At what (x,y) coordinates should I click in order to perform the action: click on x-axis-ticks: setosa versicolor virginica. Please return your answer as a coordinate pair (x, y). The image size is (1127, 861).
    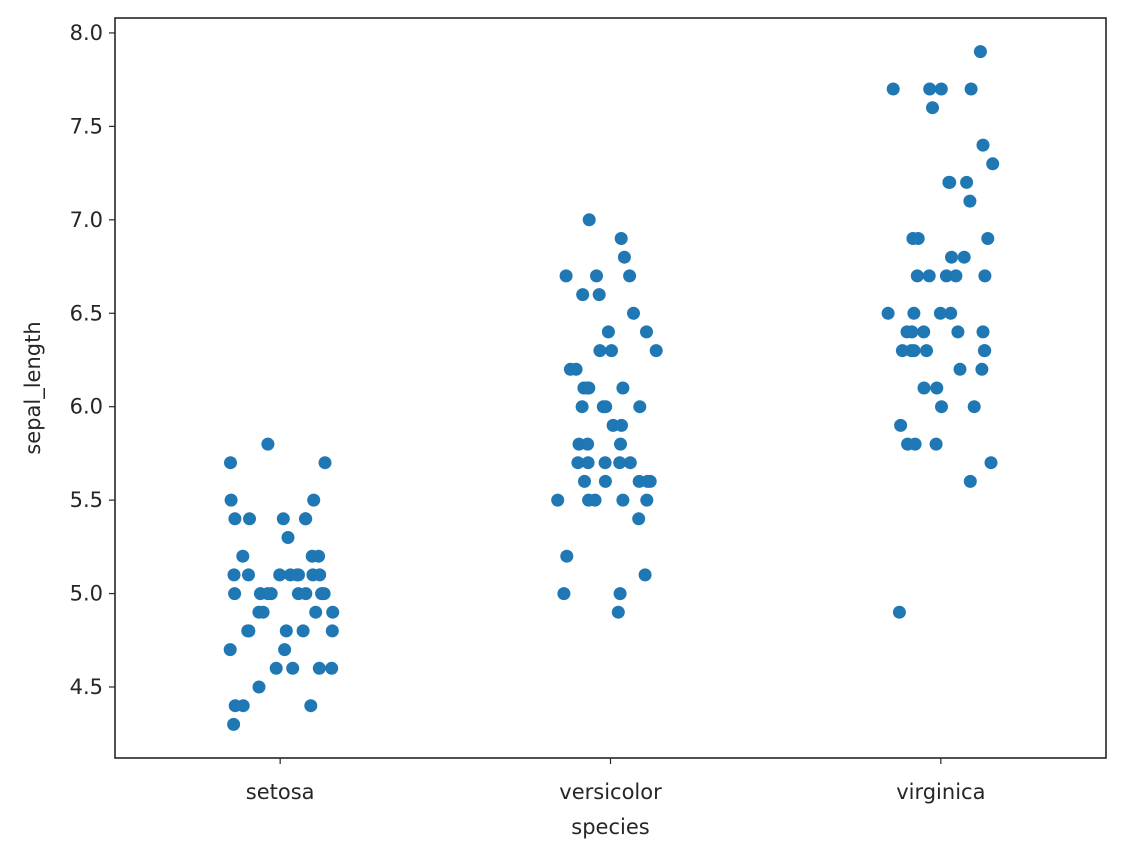
    Looking at the image, I should click on (615, 781).